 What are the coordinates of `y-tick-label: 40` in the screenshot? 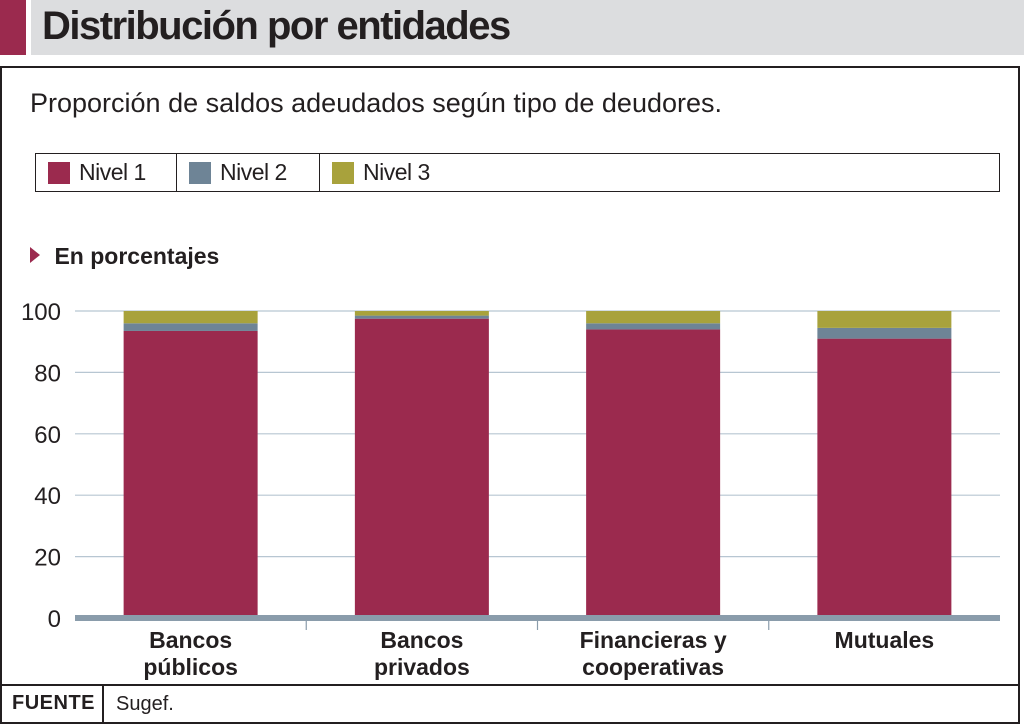 It's located at (47, 496).